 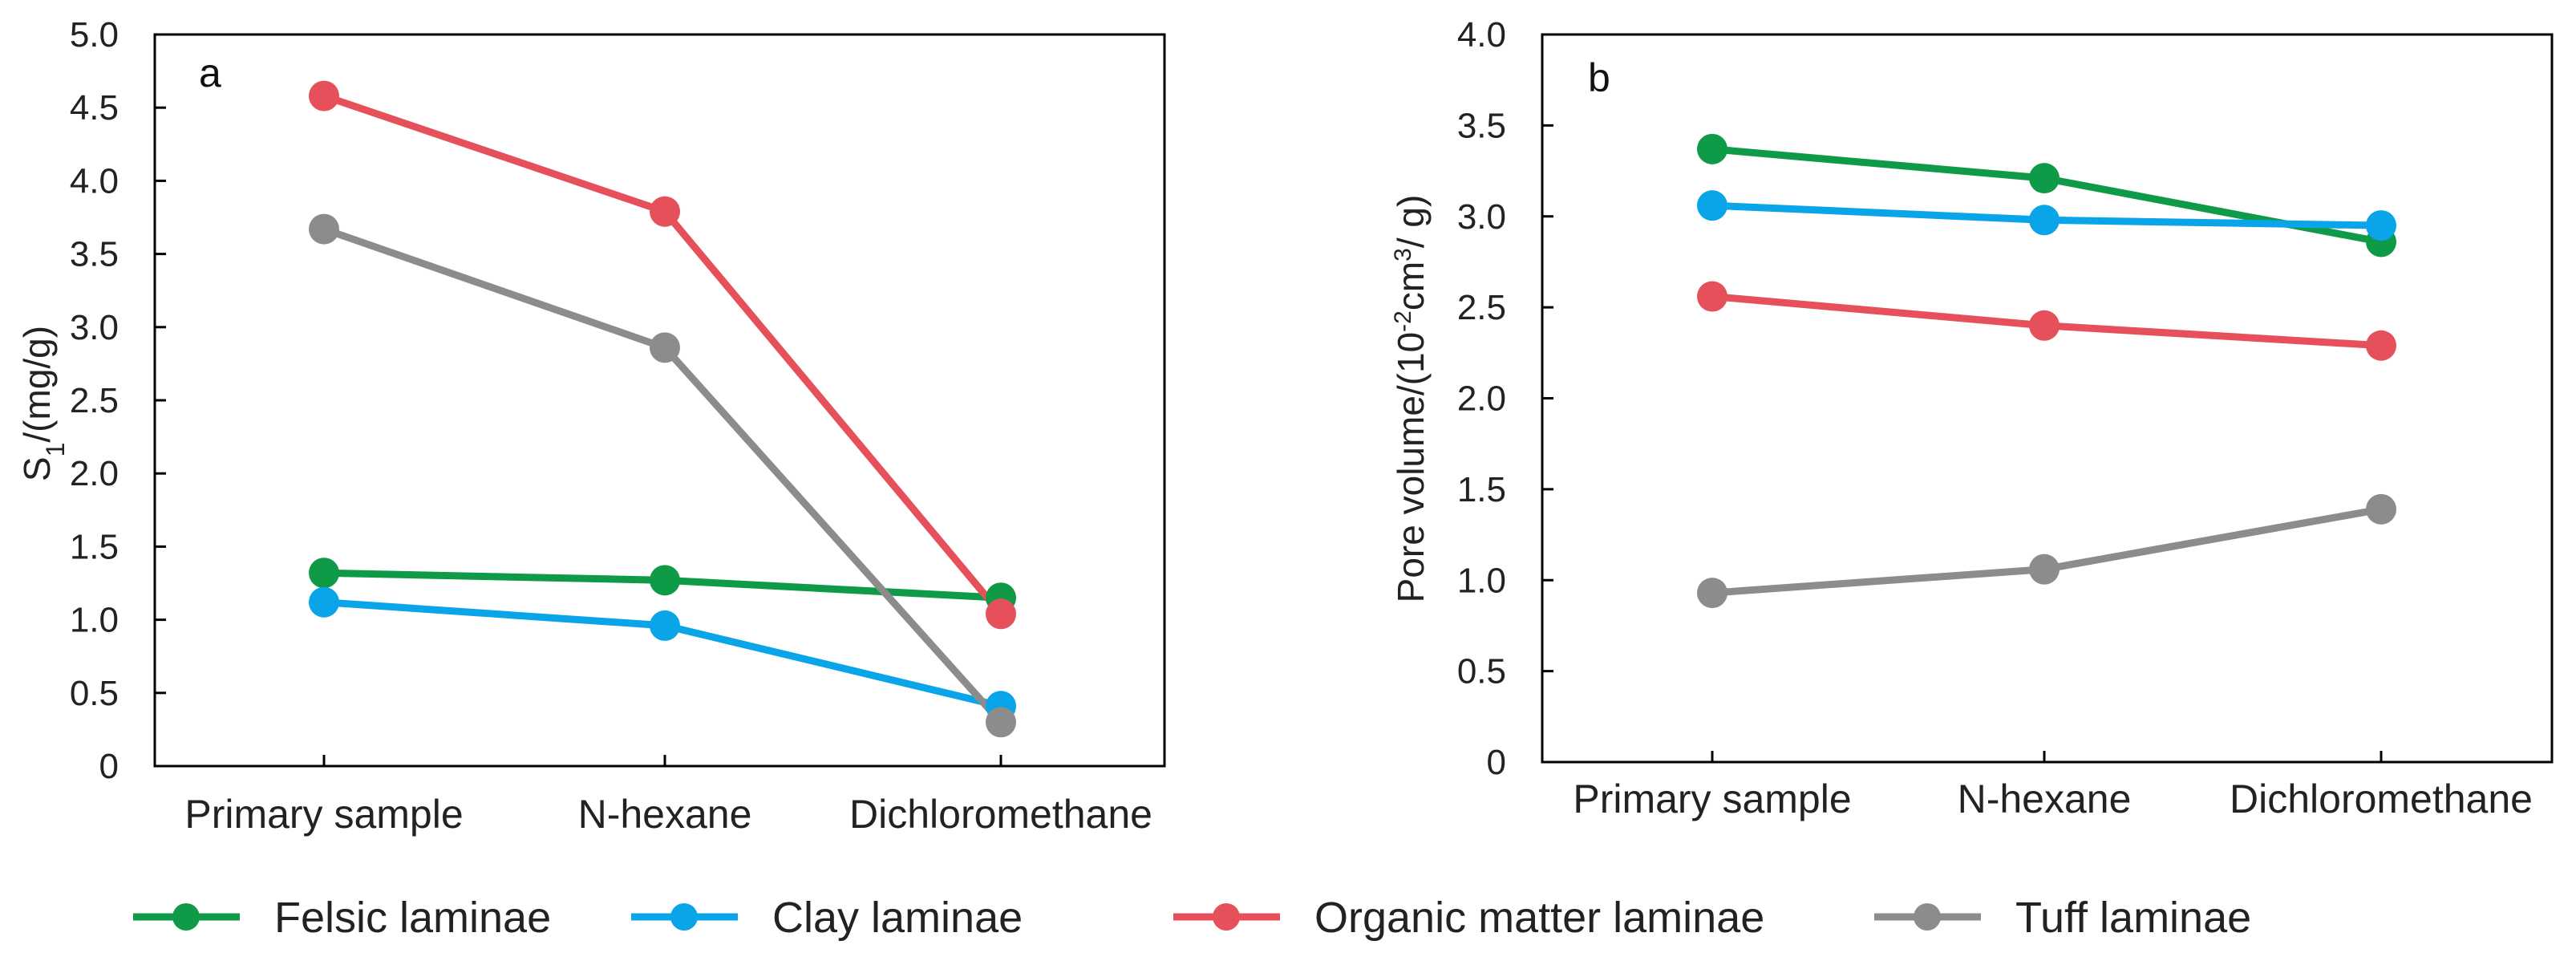 What do you see at coordinates (94, 35) in the screenshot?
I see `y-tick-label-a: 5.0` at bounding box center [94, 35].